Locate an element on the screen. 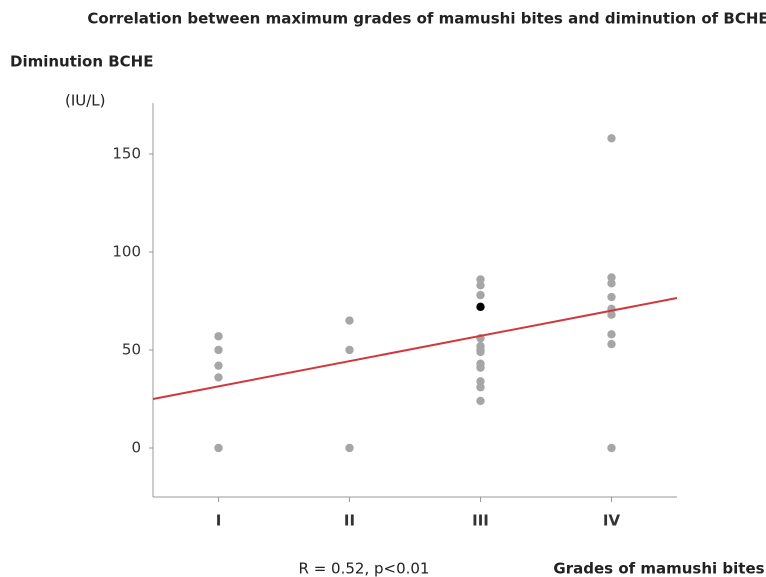 The height and width of the screenshot is (577, 766). x-tick-label: IV is located at coordinates (612, 521).